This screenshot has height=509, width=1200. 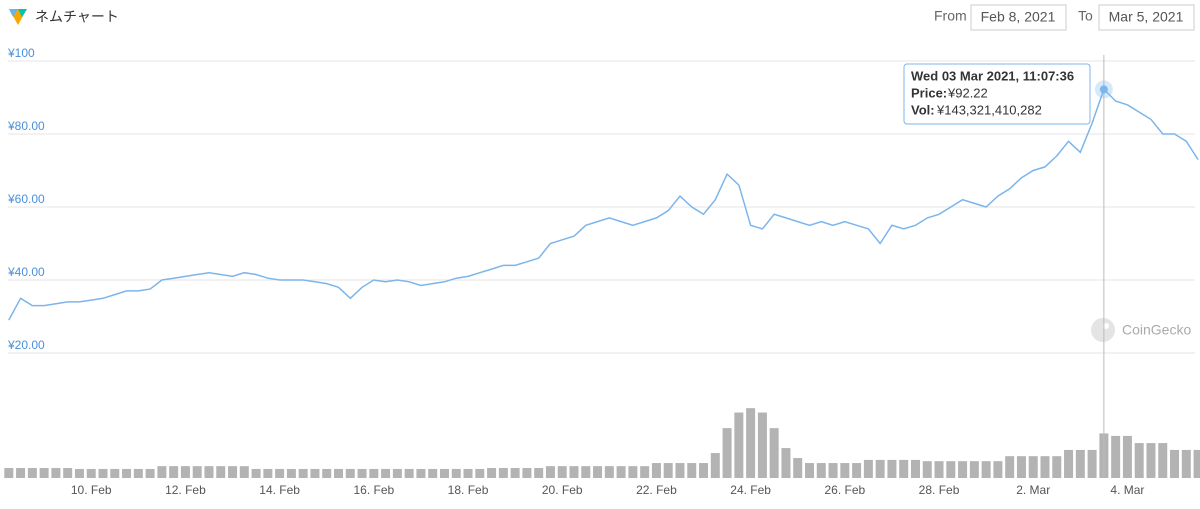 I want to click on to-input, so click(x=1146, y=17).